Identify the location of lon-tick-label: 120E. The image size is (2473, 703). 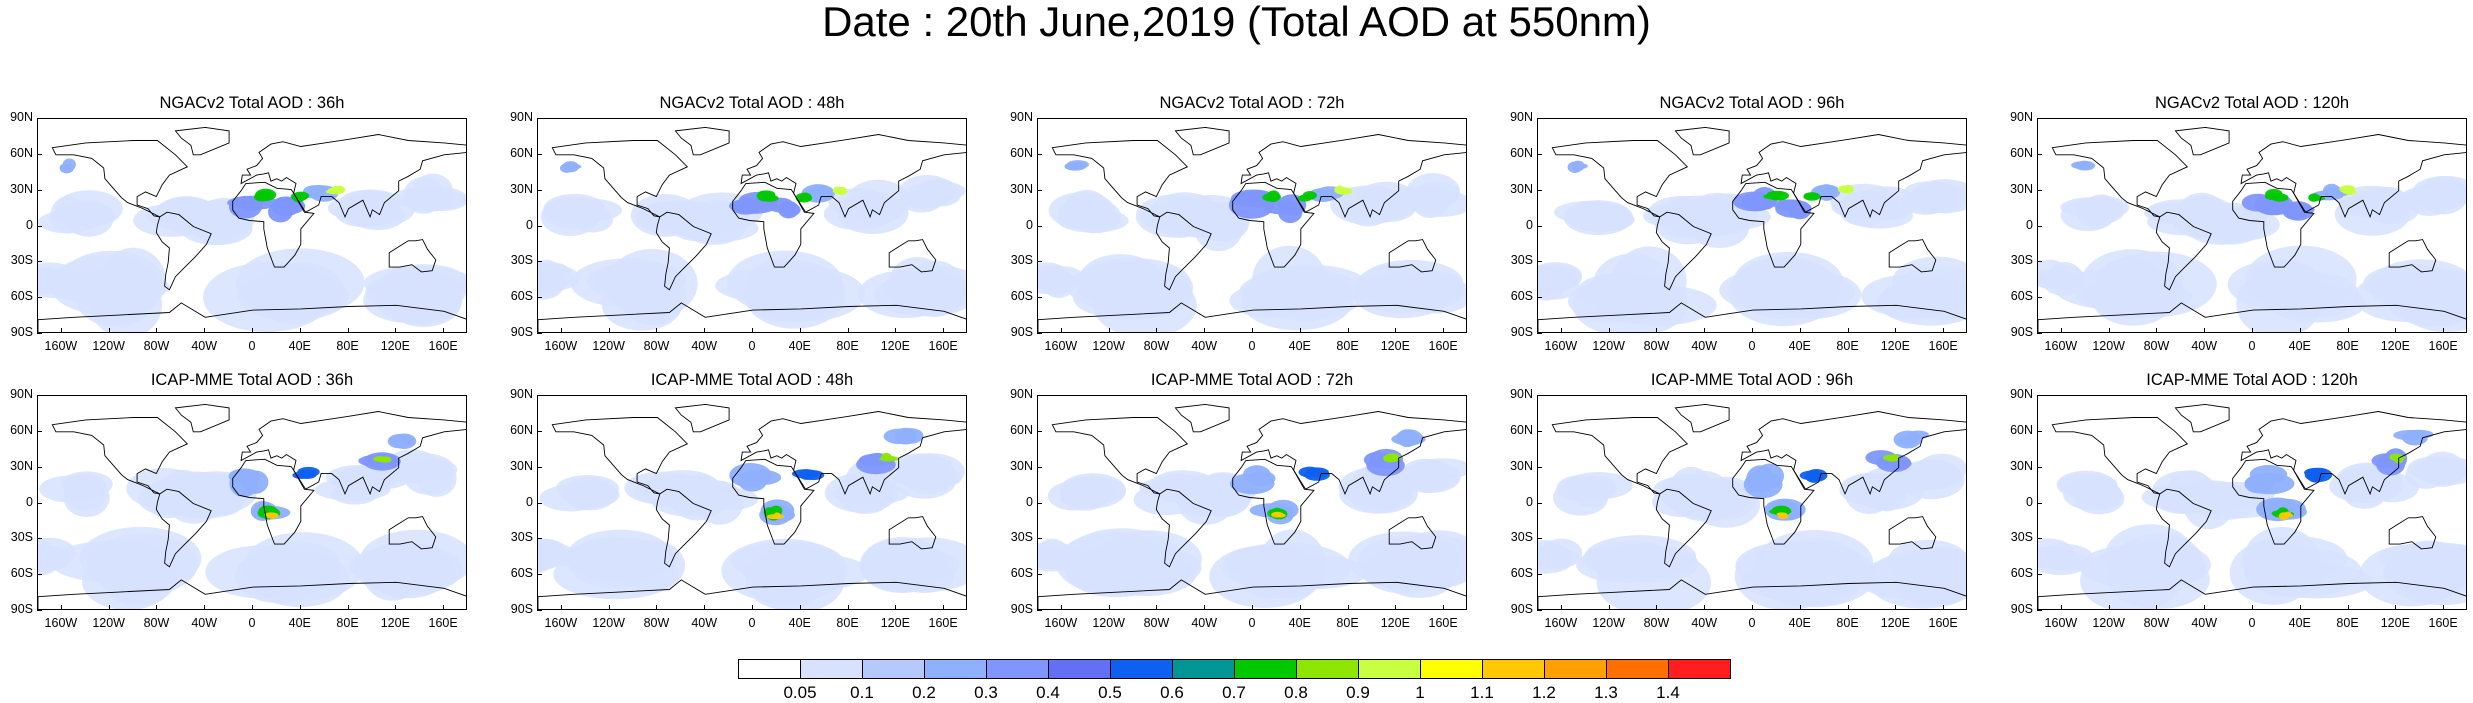
(1395, 623).